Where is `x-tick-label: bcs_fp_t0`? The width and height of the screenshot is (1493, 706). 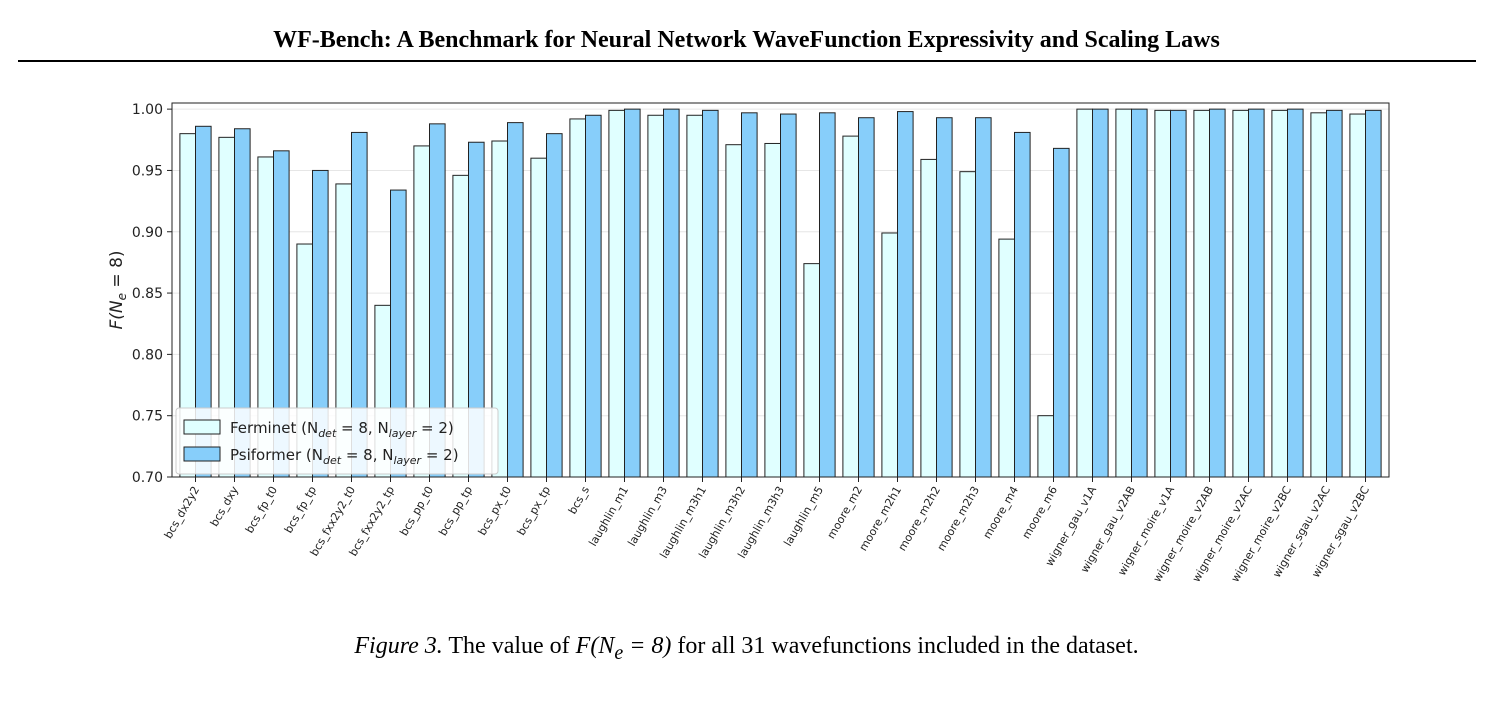
x-tick-label: bcs_fp_t0 is located at coordinates (261, 509).